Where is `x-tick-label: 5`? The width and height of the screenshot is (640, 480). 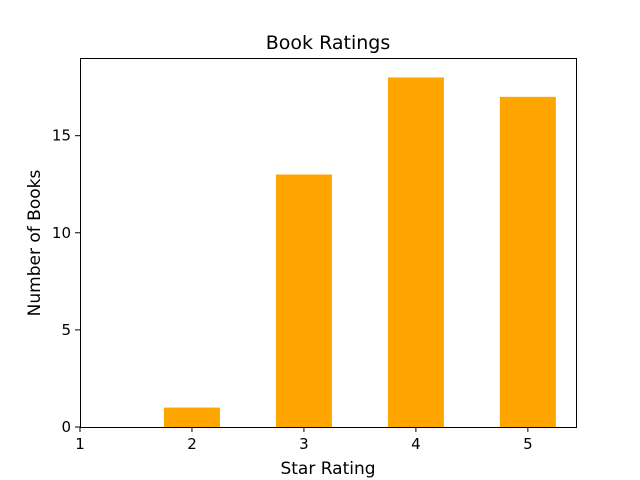
x-tick-label: 5 is located at coordinates (528, 444).